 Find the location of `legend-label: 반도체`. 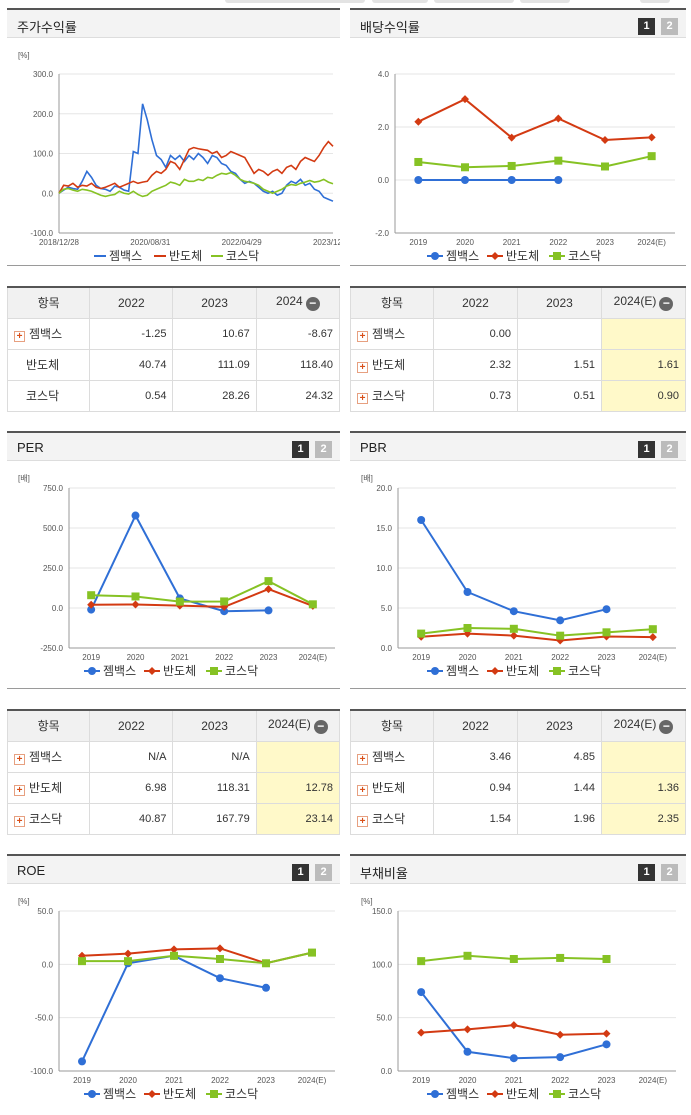

legend-label: 반도체 is located at coordinates (185, 256).